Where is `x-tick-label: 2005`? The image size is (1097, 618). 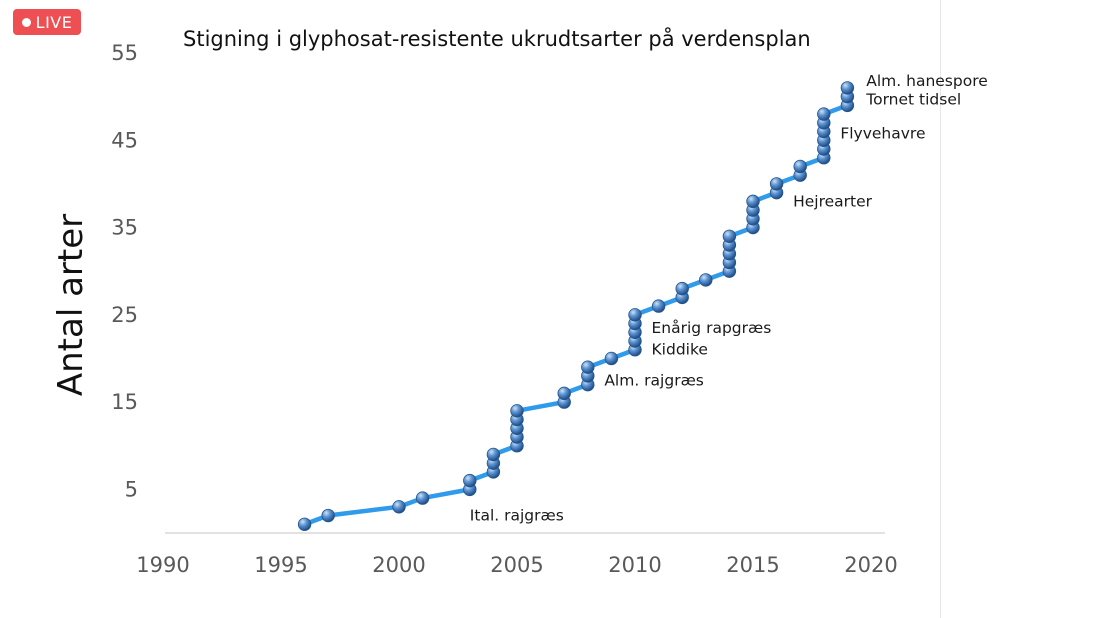
x-tick-label: 2005 is located at coordinates (516, 565).